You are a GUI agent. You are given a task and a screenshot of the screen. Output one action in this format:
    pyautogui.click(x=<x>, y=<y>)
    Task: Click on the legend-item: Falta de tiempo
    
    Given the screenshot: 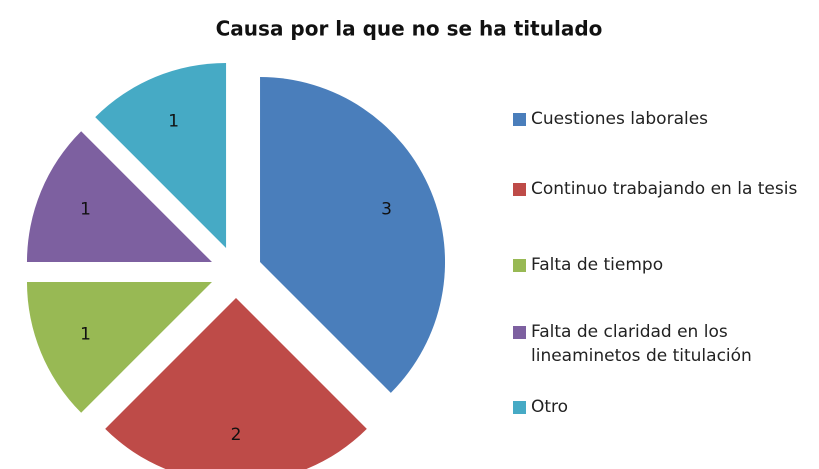 What is the action you would take?
    pyautogui.click(x=663, y=265)
    